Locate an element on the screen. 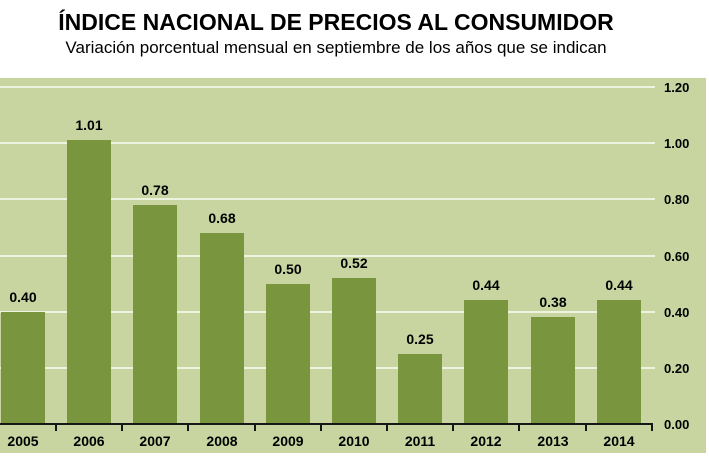 This screenshot has width=709, height=459. y-axis-label: 0.40 is located at coordinates (677, 312).